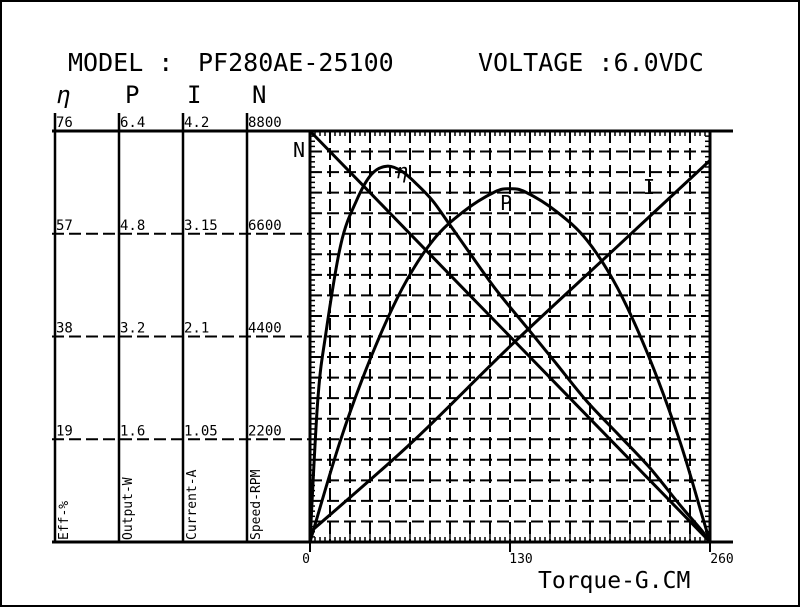 The image size is (800, 607). What do you see at coordinates (194, 95) in the screenshot?
I see `current-axis-symbol: I` at bounding box center [194, 95].